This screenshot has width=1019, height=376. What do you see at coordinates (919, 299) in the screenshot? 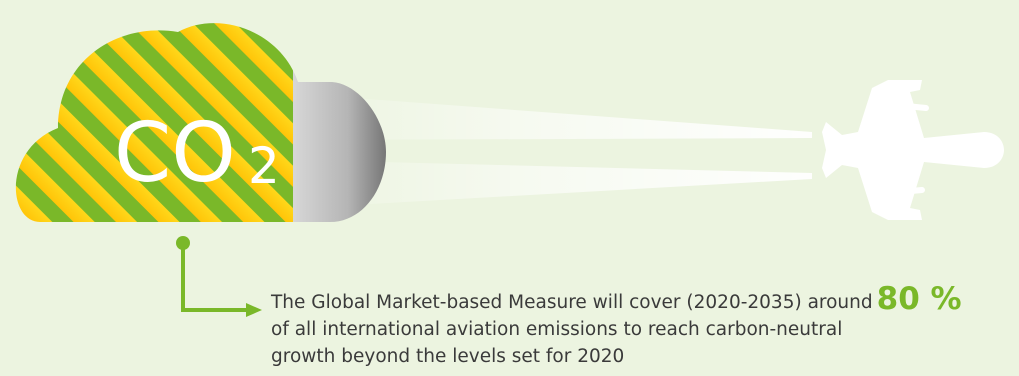
I see `percentage-highlight: 80 %` at bounding box center [919, 299].